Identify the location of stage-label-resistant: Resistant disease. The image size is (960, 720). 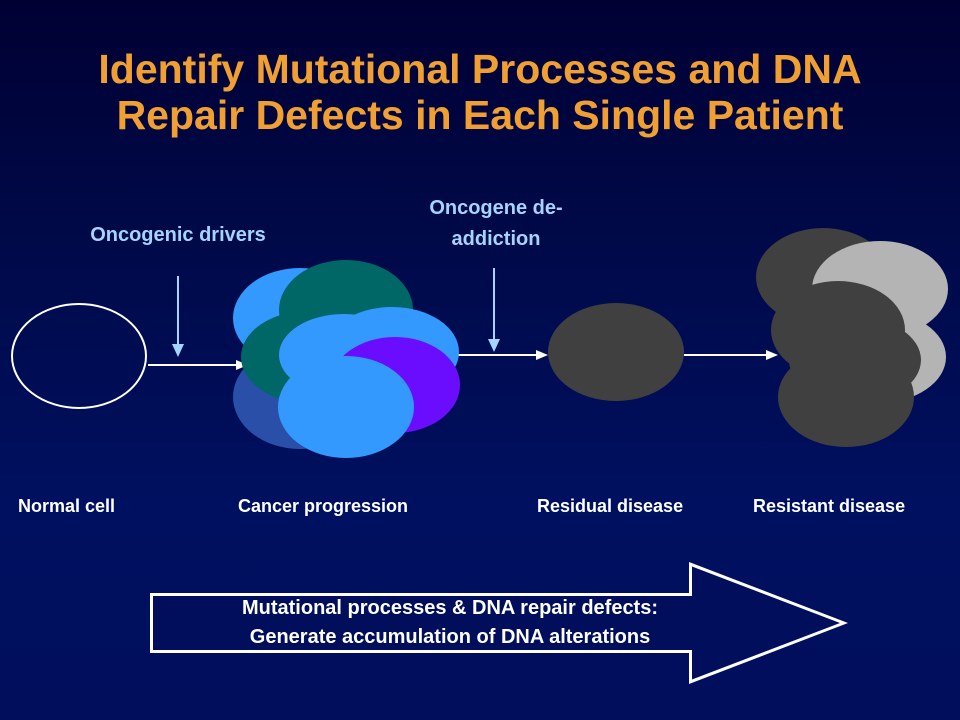
(829, 506).